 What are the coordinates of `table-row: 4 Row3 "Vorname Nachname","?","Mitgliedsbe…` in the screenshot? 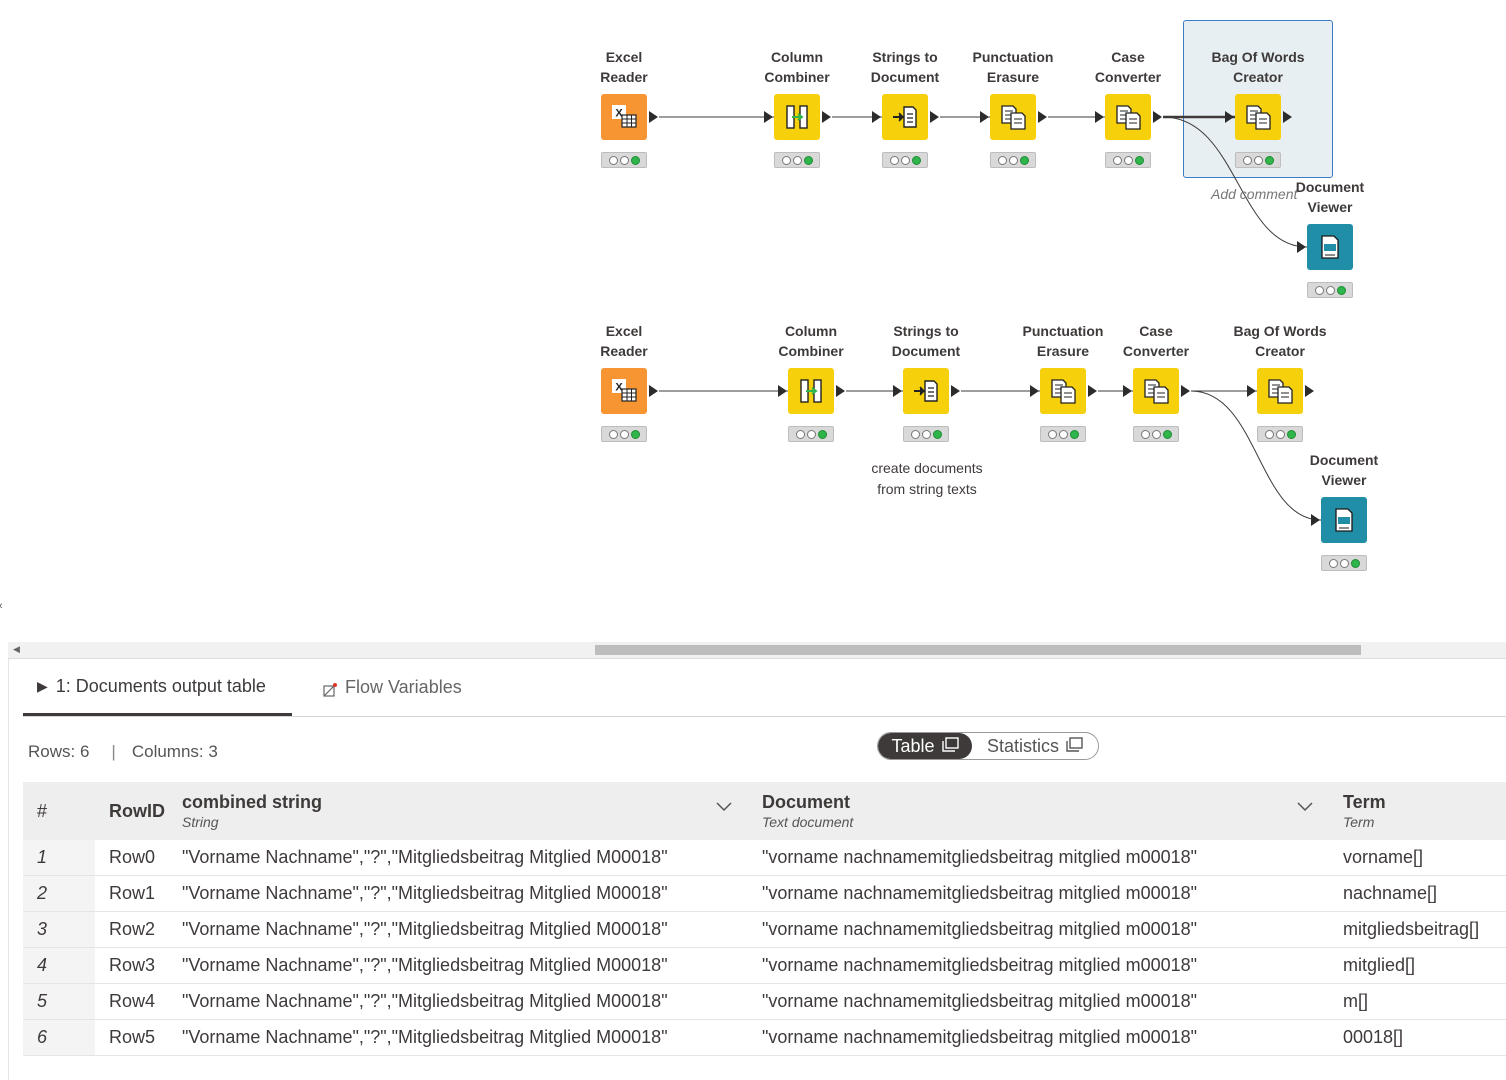 It's located at (764, 966).